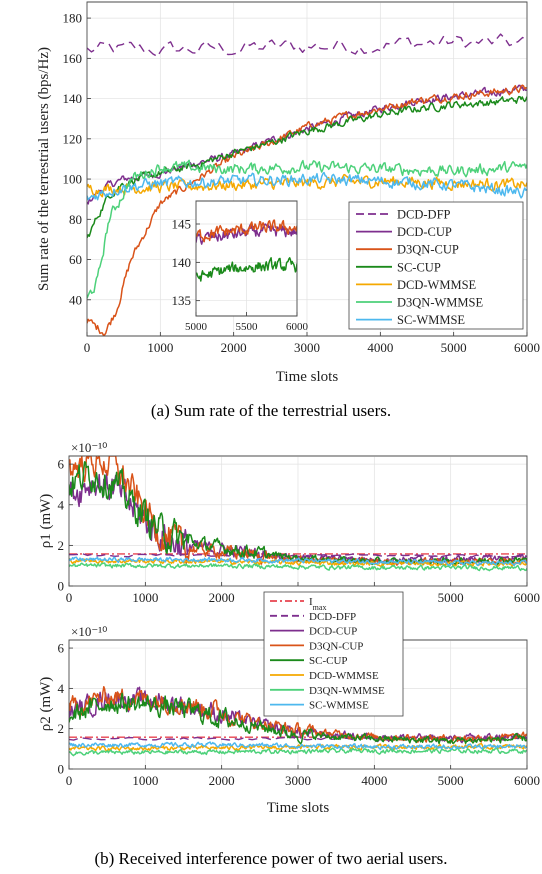 This screenshot has height=874, width=542. What do you see at coordinates (307, 144) in the screenshot?
I see `series-line-dcd-cup` at bounding box center [307, 144].